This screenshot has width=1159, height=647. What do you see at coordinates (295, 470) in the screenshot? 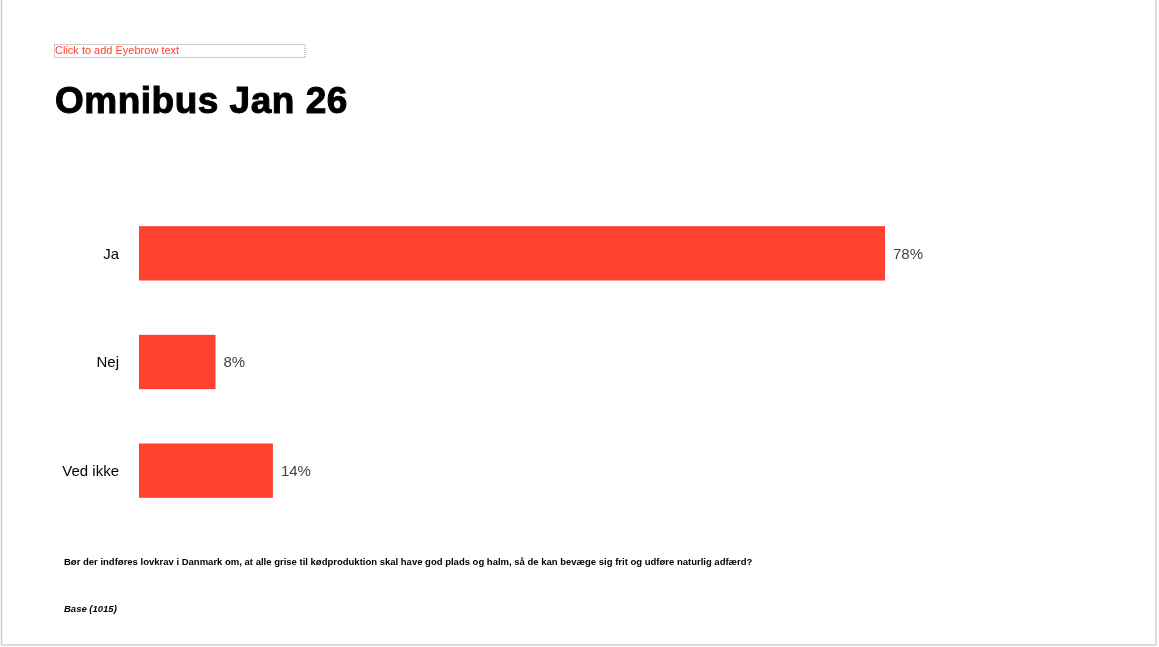
I see `data-label: 14%` at bounding box center [295, 470].